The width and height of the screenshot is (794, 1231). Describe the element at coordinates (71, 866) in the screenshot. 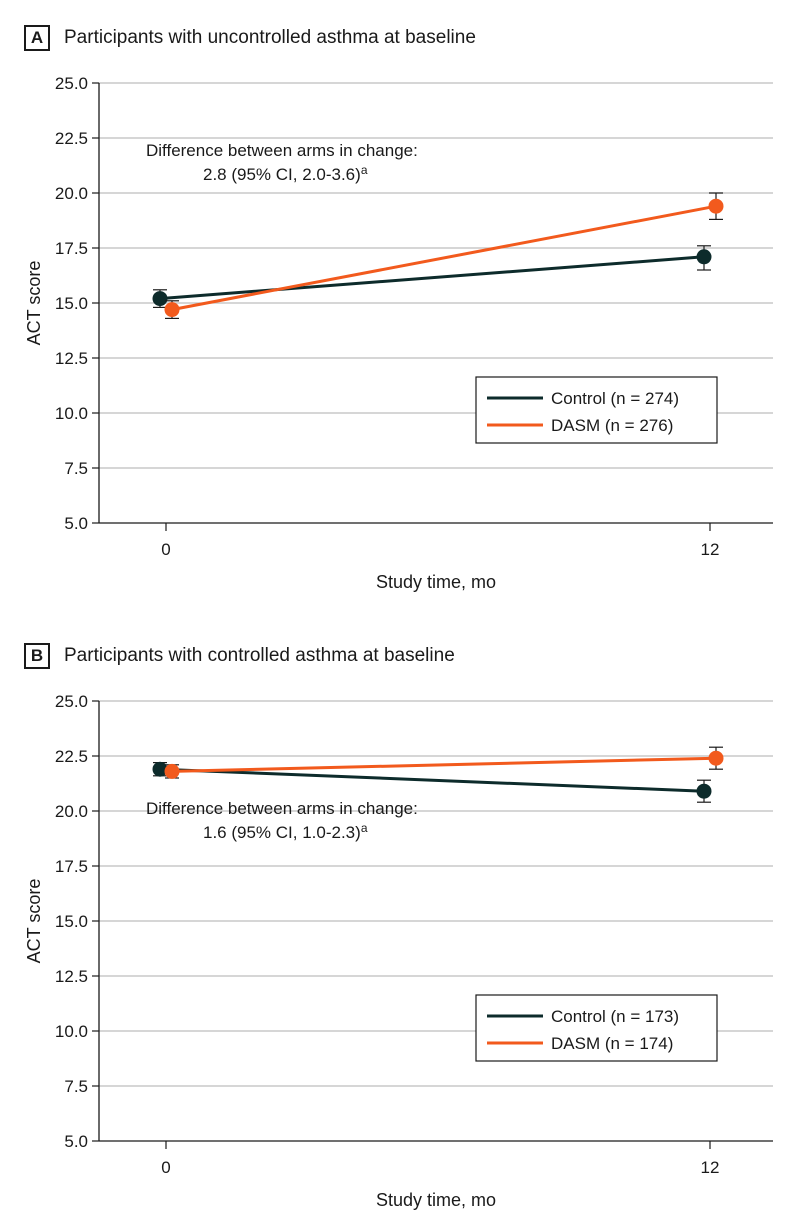

I see `chart-b-y-tick-label: 17.5` at that location.